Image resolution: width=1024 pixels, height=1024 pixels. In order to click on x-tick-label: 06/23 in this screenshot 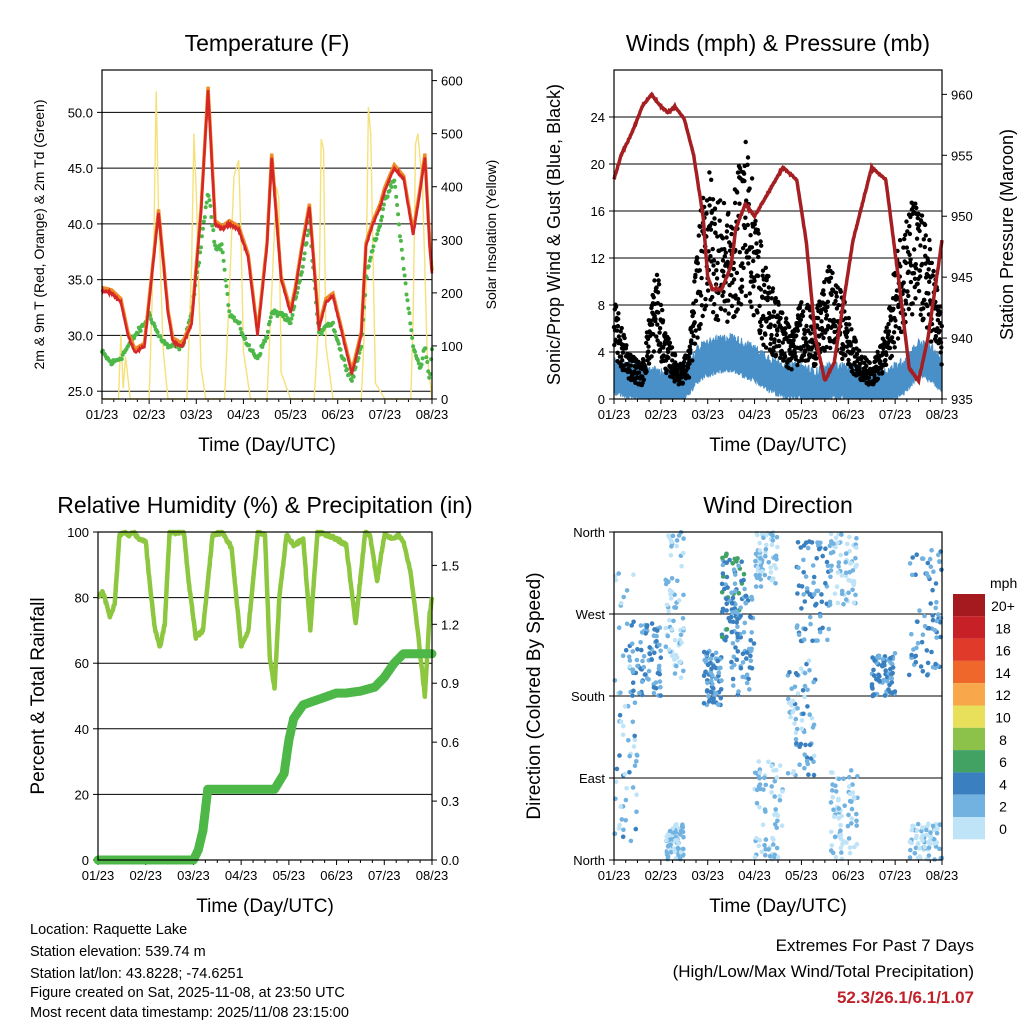, I will do `click(848, 414)`.